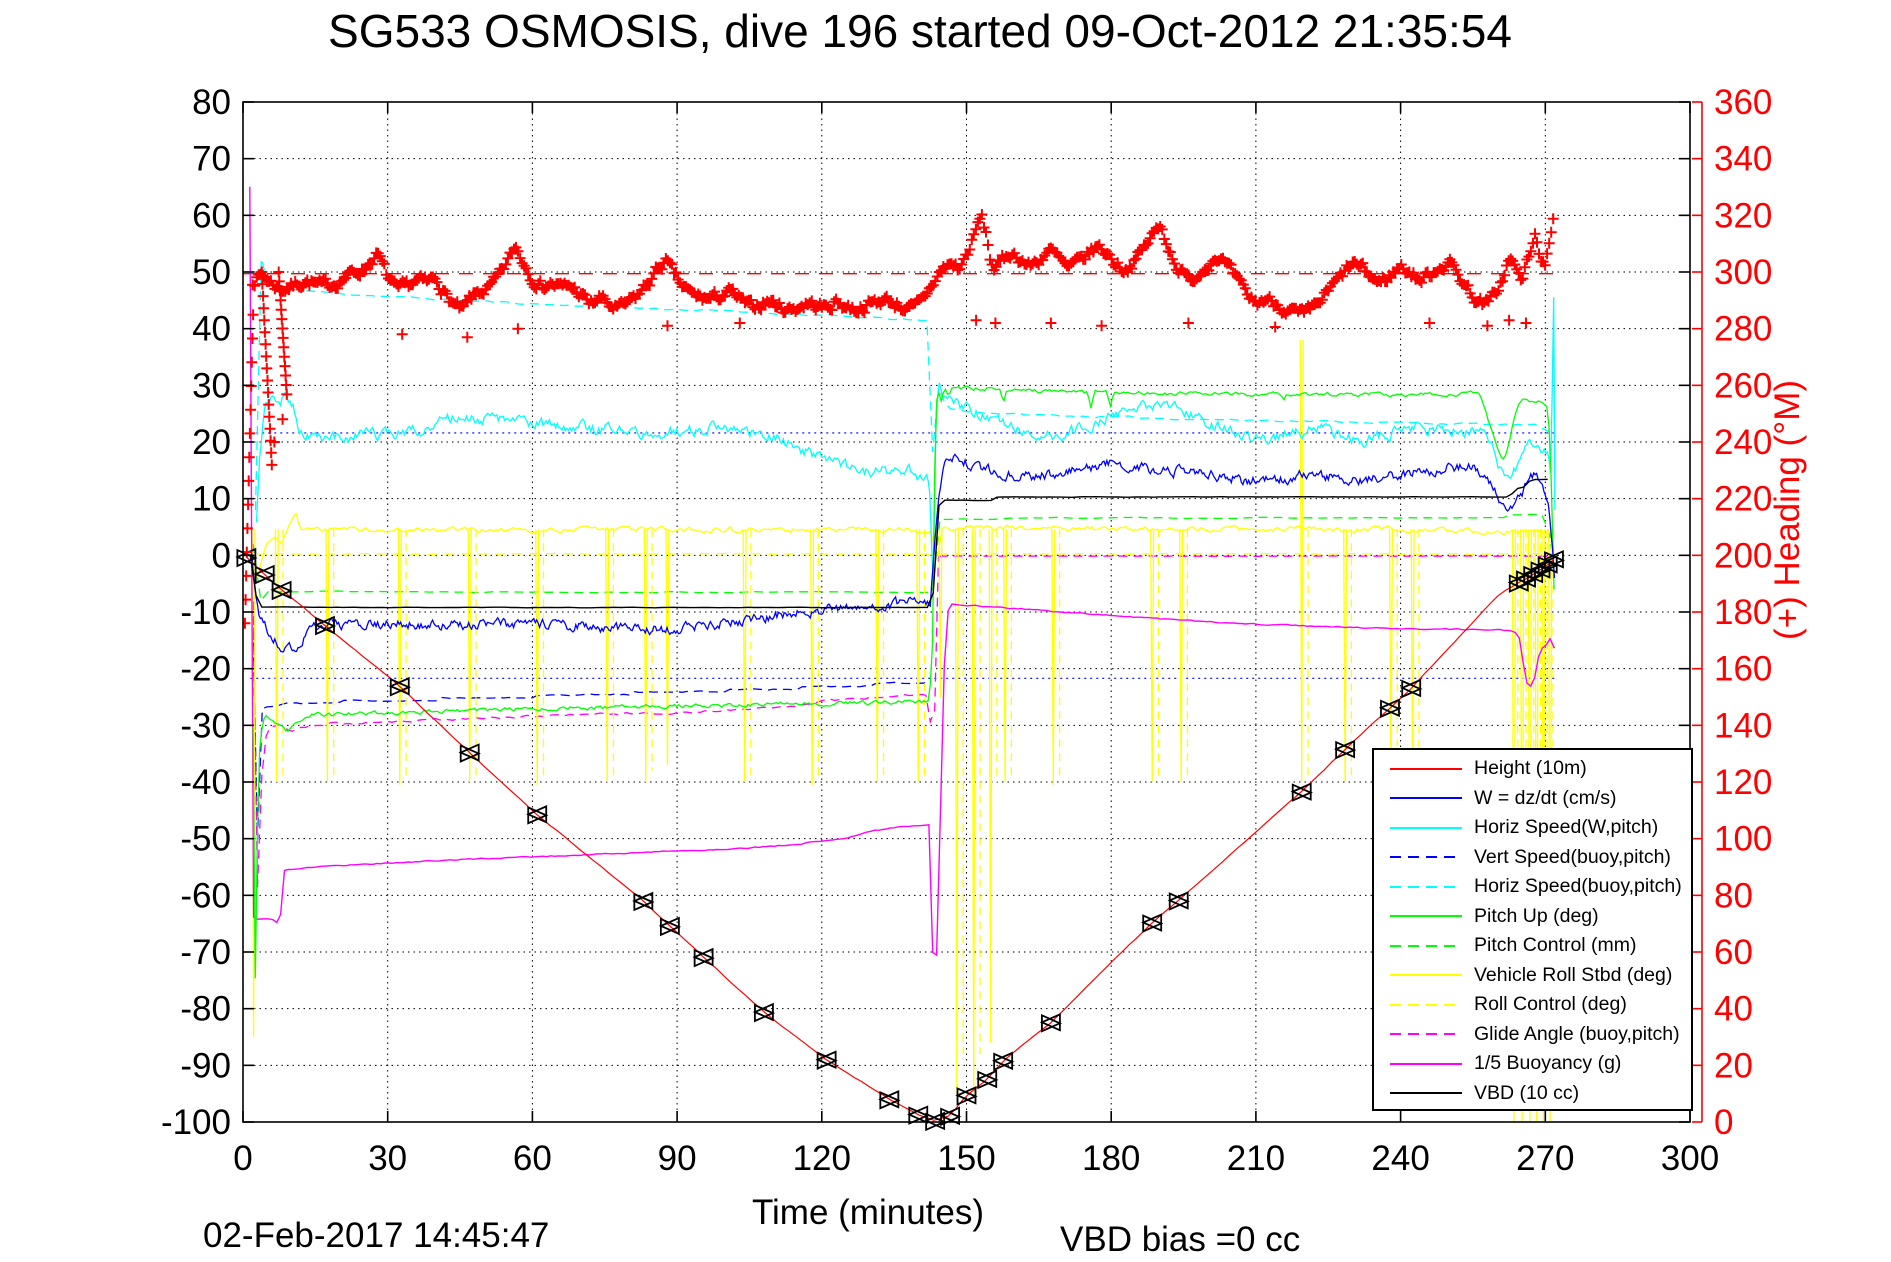 Image resolution: width=1891 pixels, height=1262 pixels. Describe the element at coordinates (376, 1235) in the screenshot. I see `timestamp-label: 02-Feb-2017 14:45:47` at that location.